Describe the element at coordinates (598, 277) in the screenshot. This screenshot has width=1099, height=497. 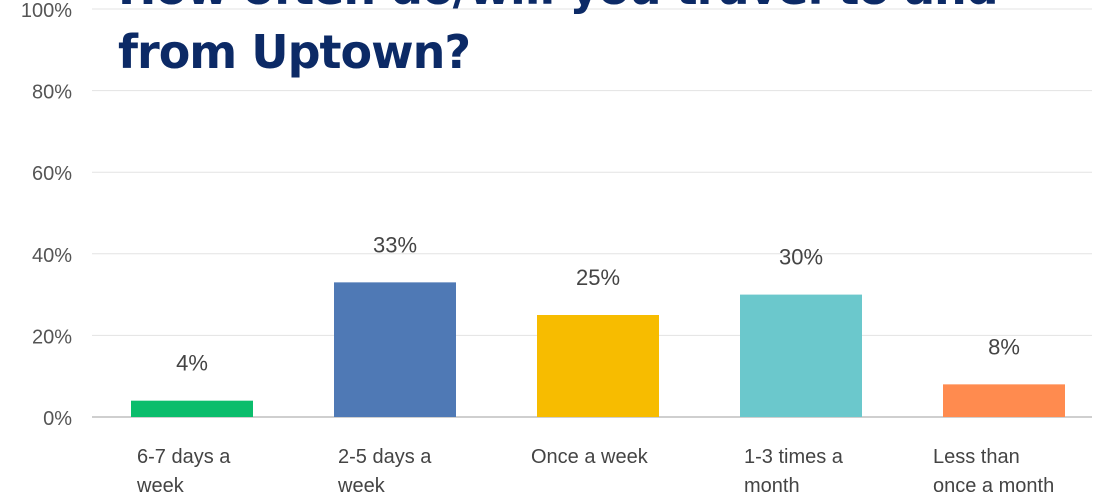
I see `bar-value-label: 25%` at that location.